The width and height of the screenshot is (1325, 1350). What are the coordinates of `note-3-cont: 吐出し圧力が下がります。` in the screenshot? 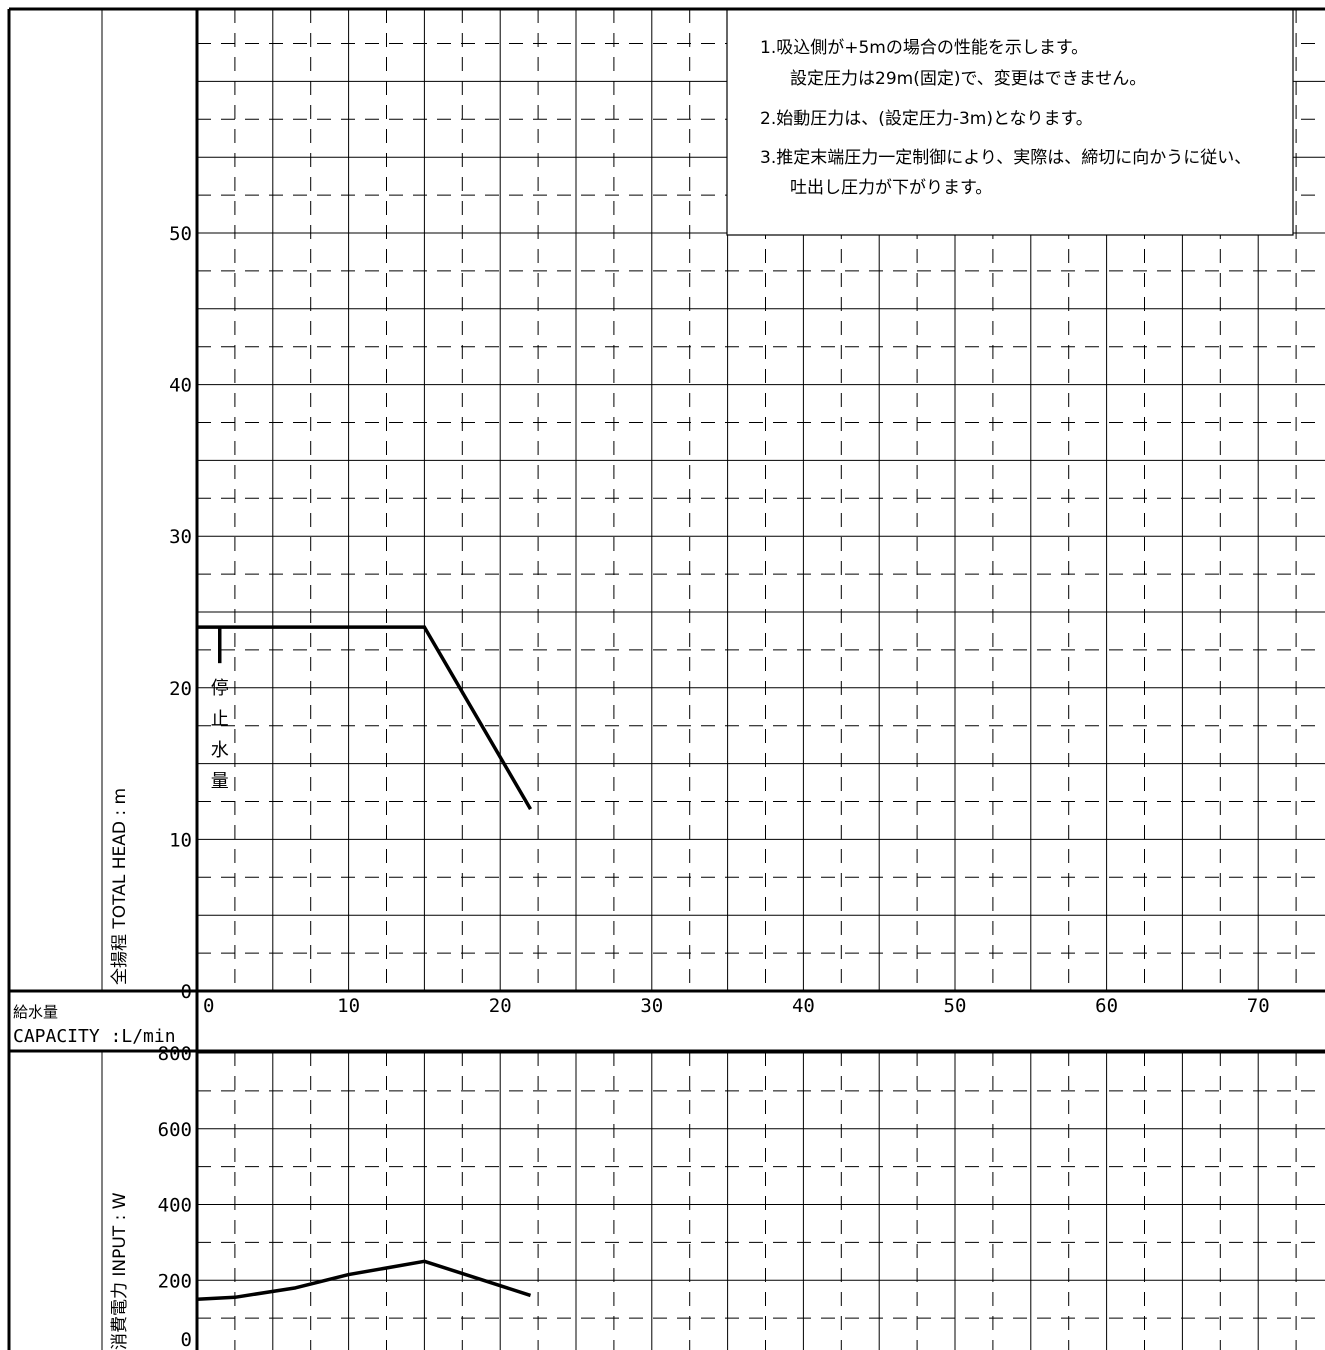 It's located at (891, 188).